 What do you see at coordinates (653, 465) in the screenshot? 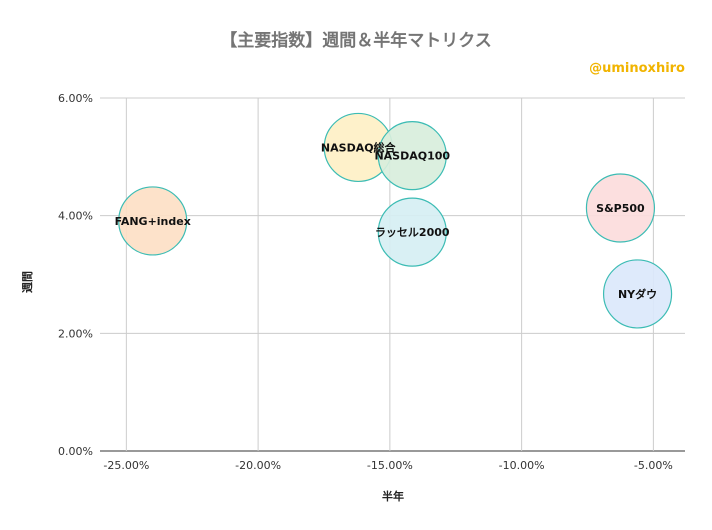
I see `x-tick-label: -5.00%` at bounding box center [653, 465].